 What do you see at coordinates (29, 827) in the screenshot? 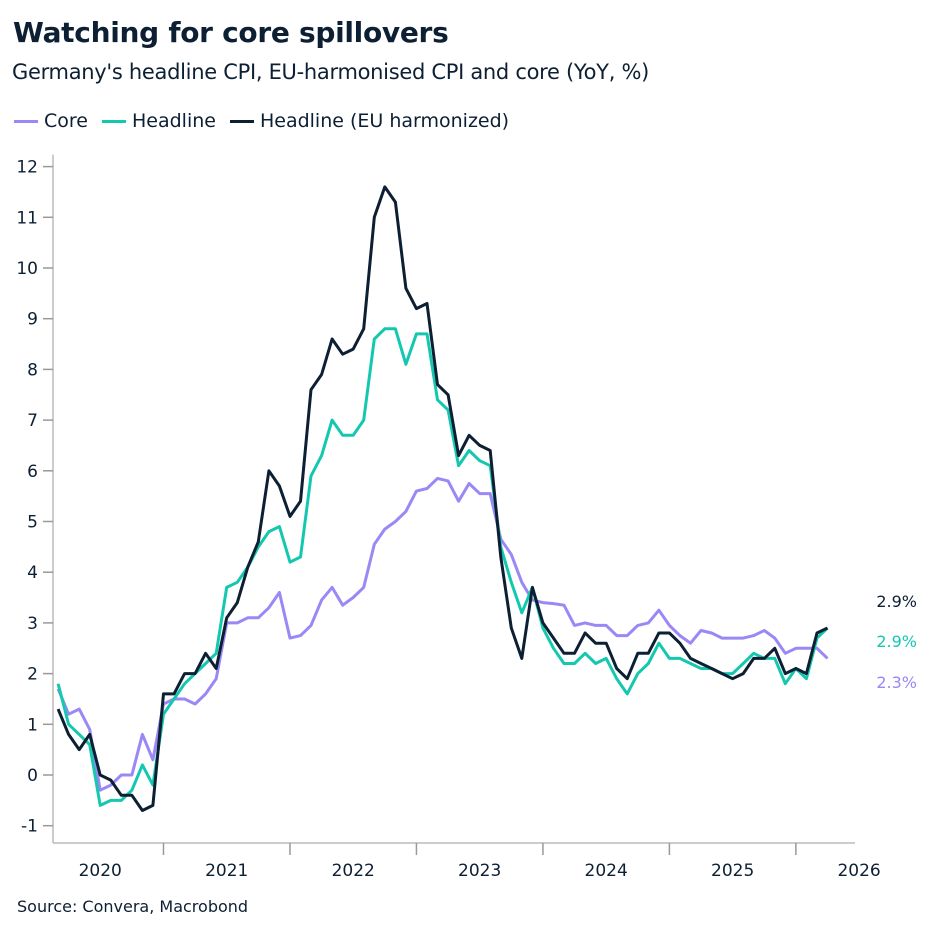
I see `y-tick-label: -1` at bounding box center [29, 827].